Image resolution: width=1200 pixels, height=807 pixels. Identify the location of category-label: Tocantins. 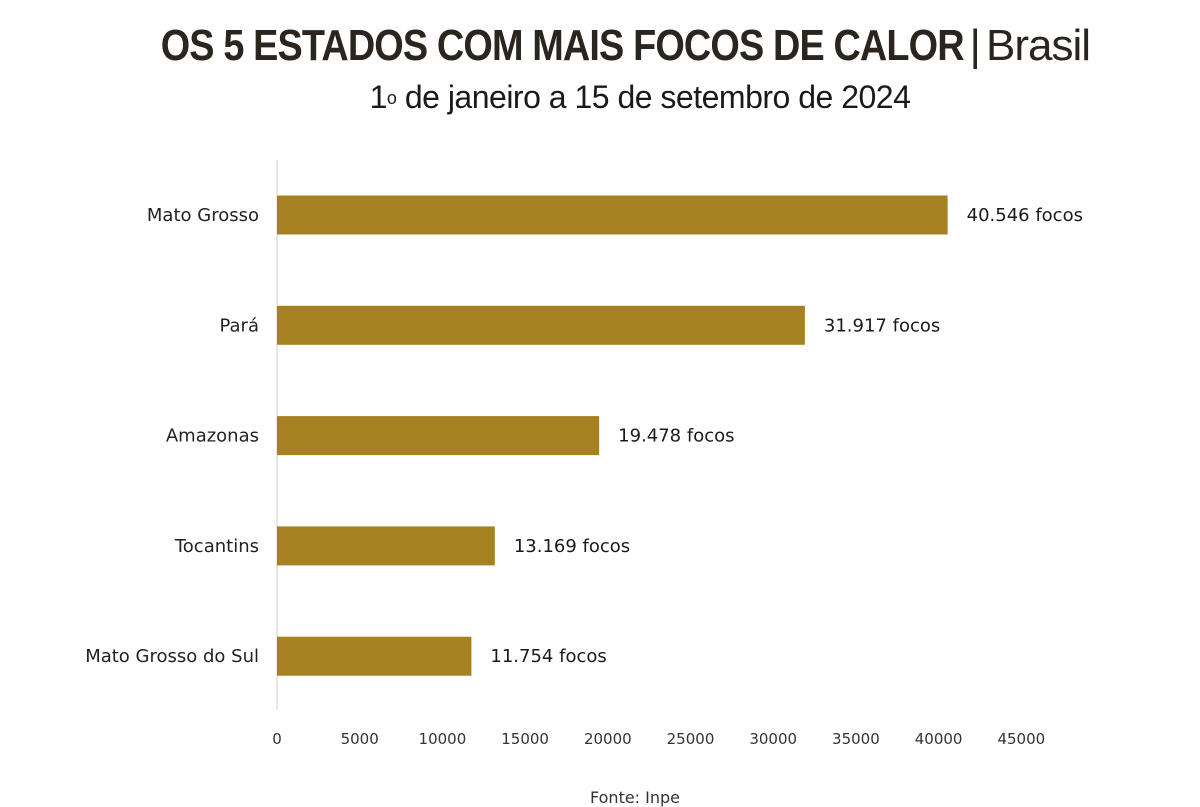
(216, 546).